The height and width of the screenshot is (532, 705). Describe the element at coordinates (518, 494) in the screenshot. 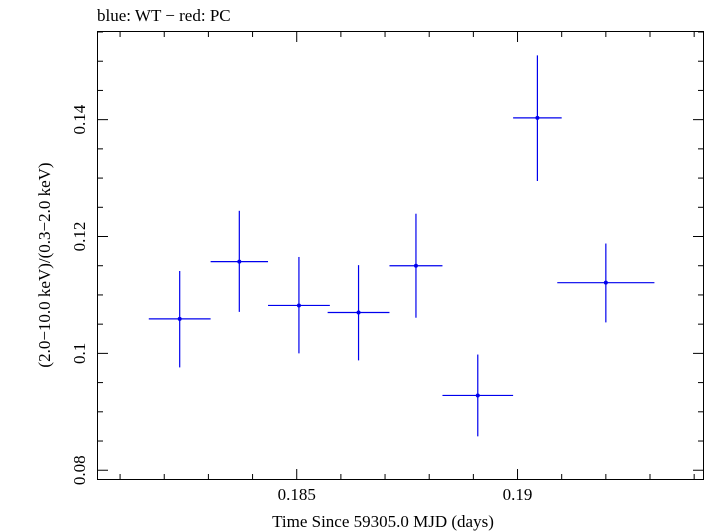

I see `x-tick-label: 0.19` at that location.